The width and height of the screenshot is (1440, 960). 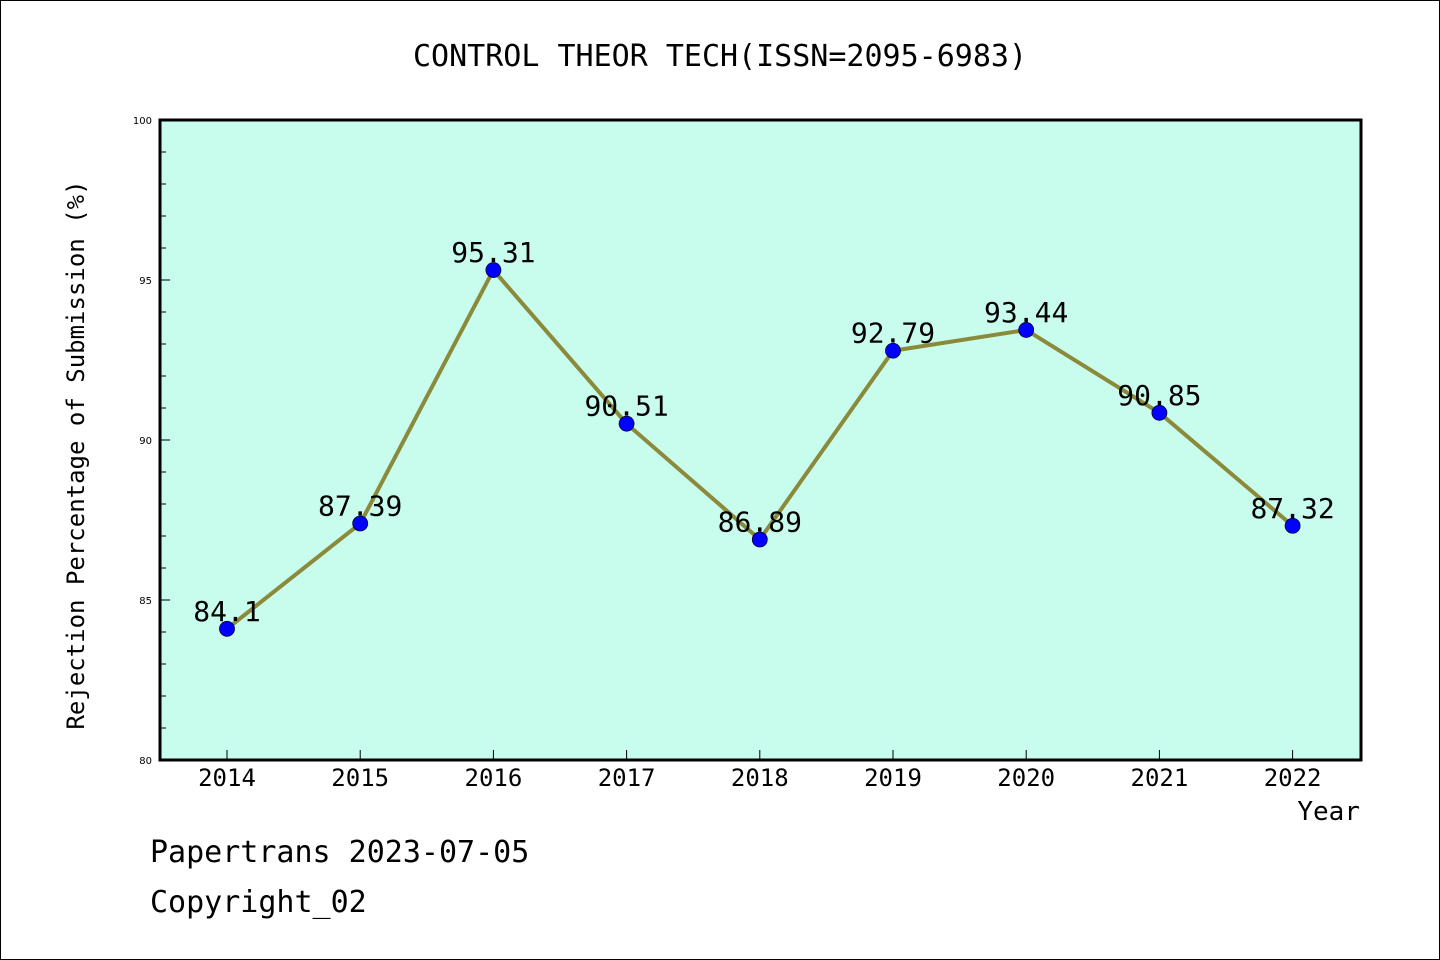 I want to click on y-tick-label: 95, so click(x=145, y=281).